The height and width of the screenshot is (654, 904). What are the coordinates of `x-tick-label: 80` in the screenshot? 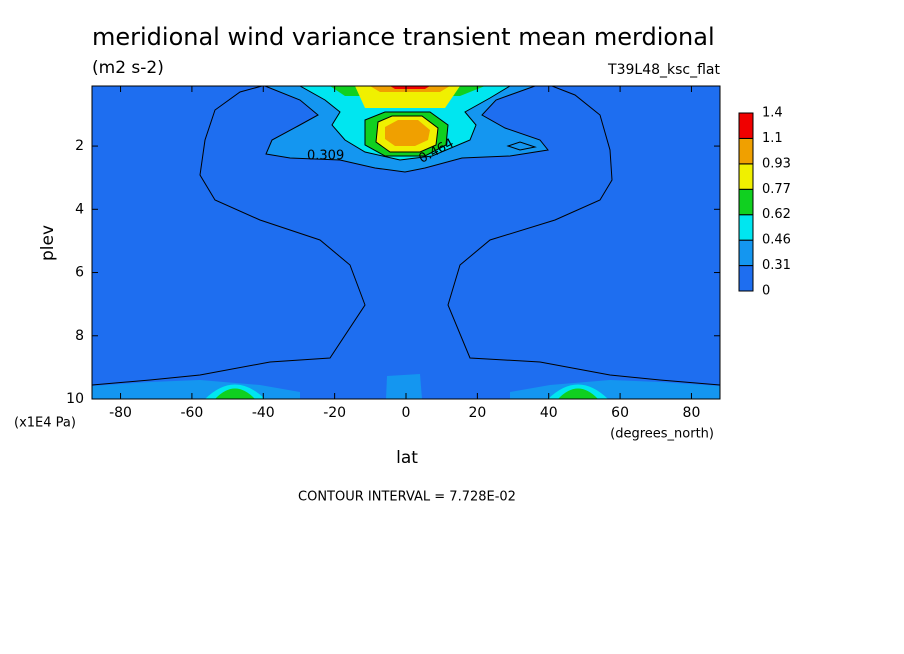 It's located at (692, 413).